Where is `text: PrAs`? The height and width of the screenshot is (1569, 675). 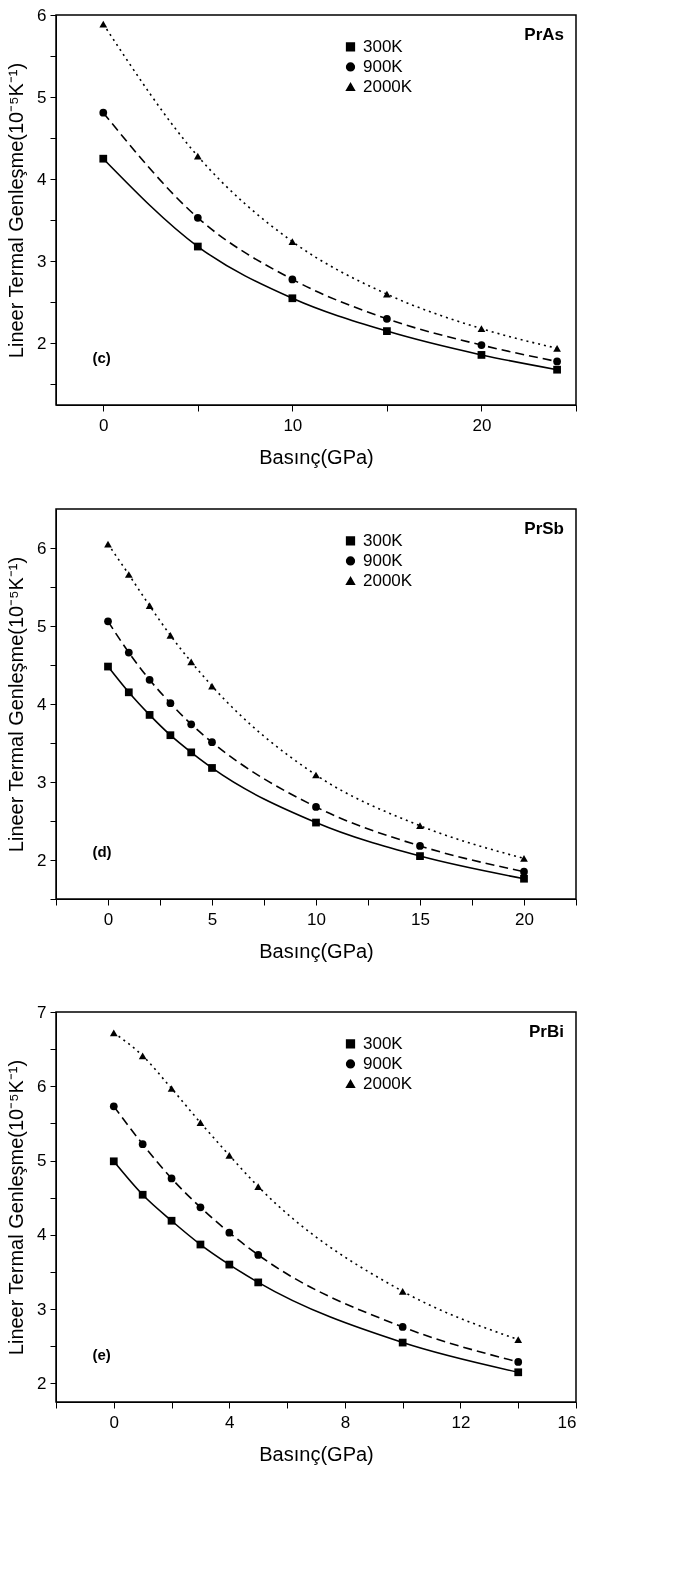 text: PrAs is located at coordinates (544, 34).